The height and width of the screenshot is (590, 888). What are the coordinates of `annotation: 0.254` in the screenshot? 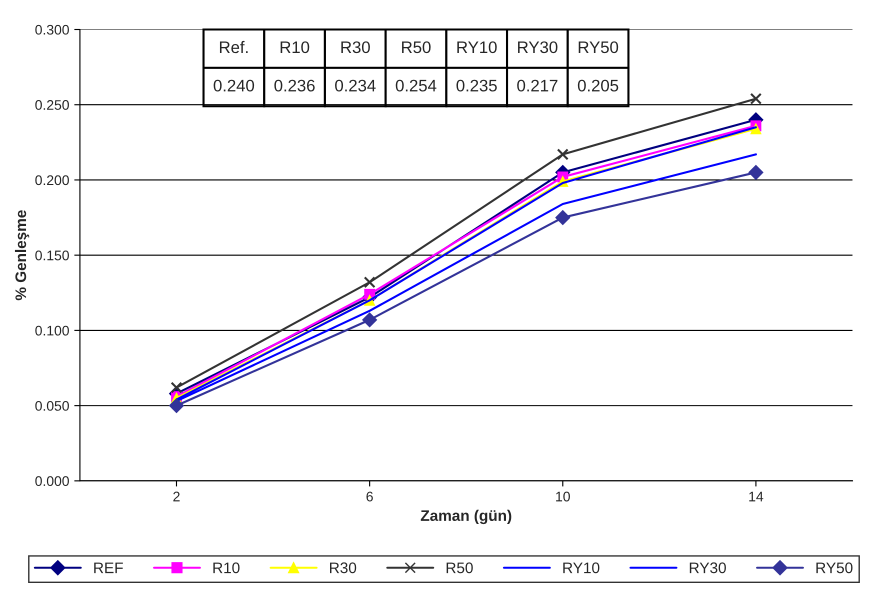 It's located at (416, 86).